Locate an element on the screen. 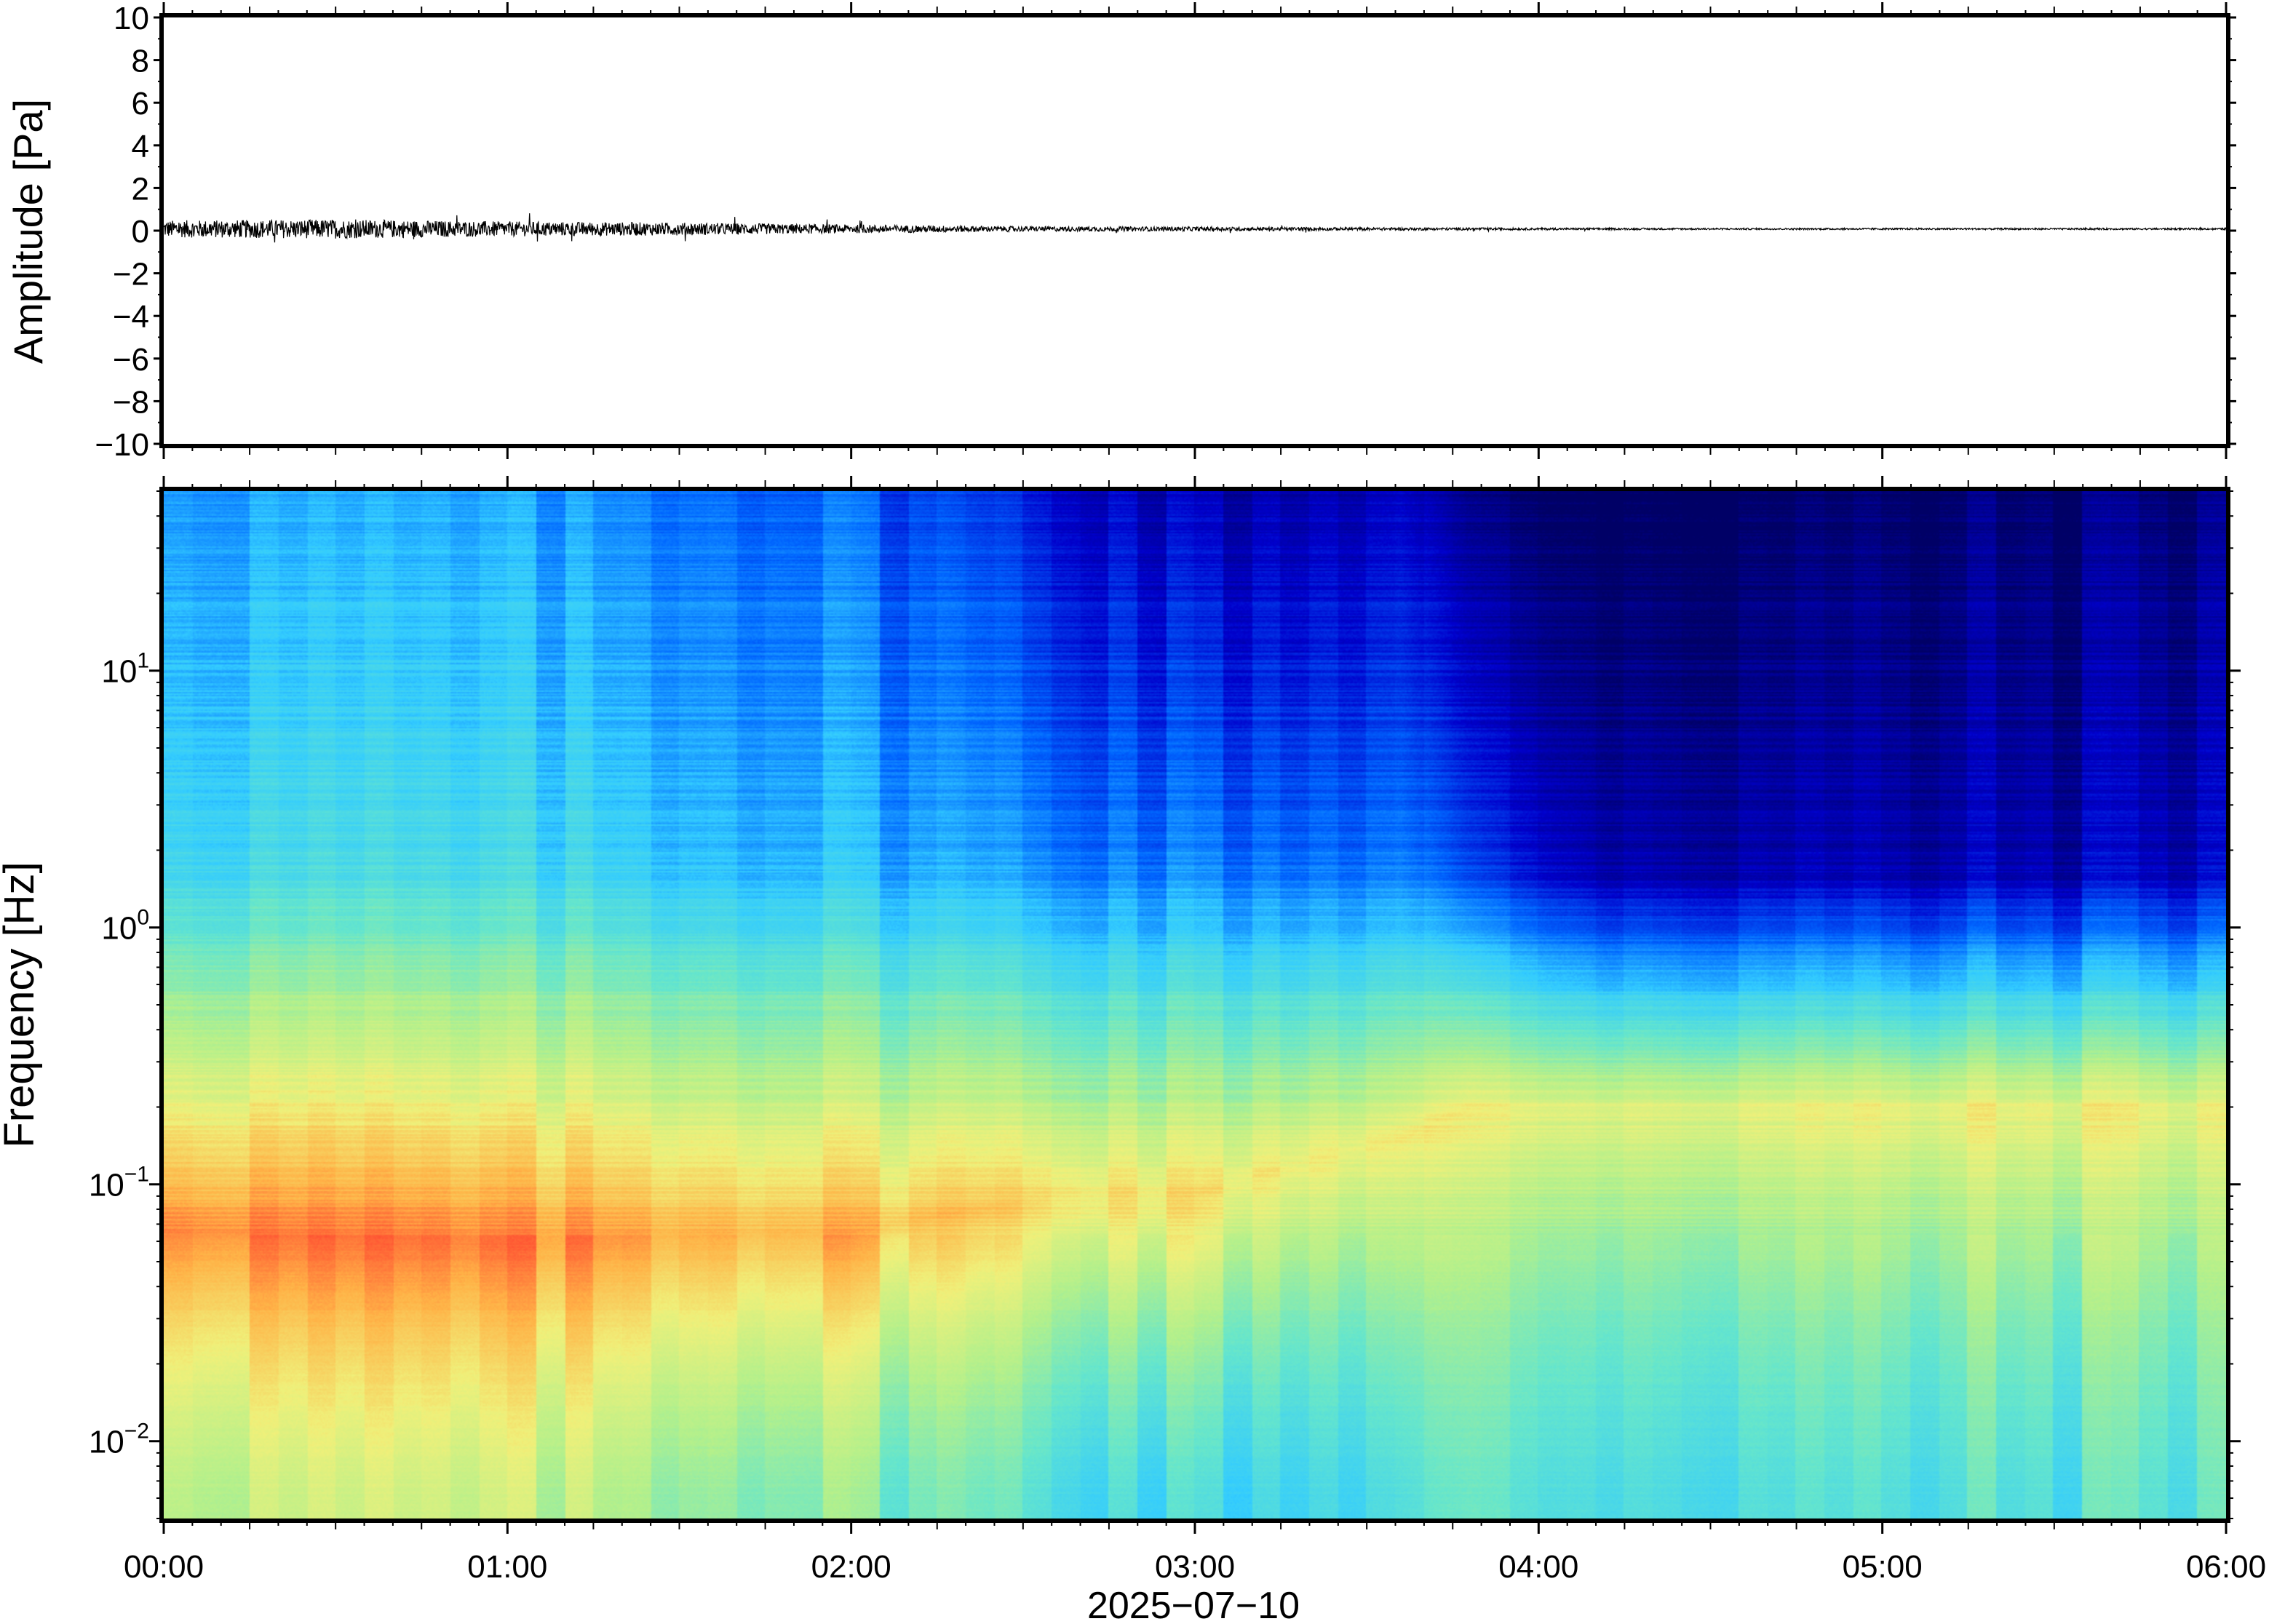  waveform-y-tick-label: 2 is located at coordinates (141, 189).